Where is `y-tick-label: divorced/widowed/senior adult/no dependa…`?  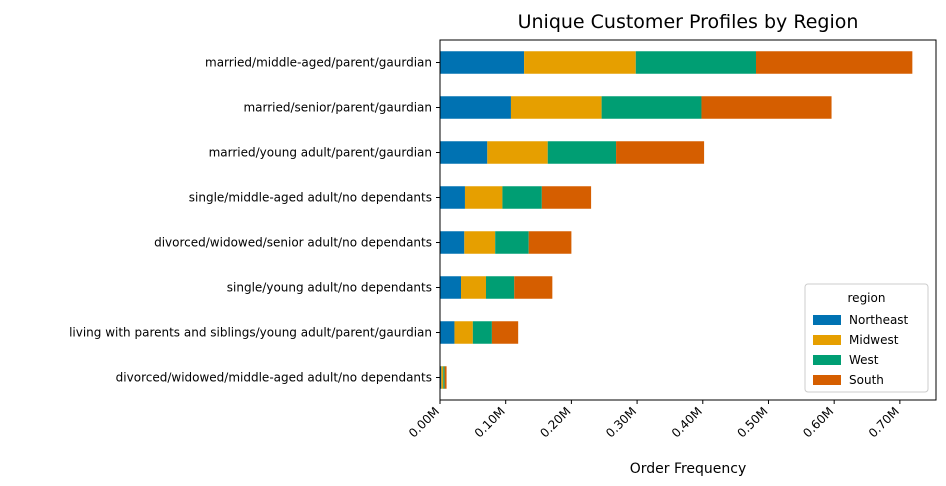
y-tick-label: divorced/widowed/senior adult/no dependa… is located at coordinates (293, 243).